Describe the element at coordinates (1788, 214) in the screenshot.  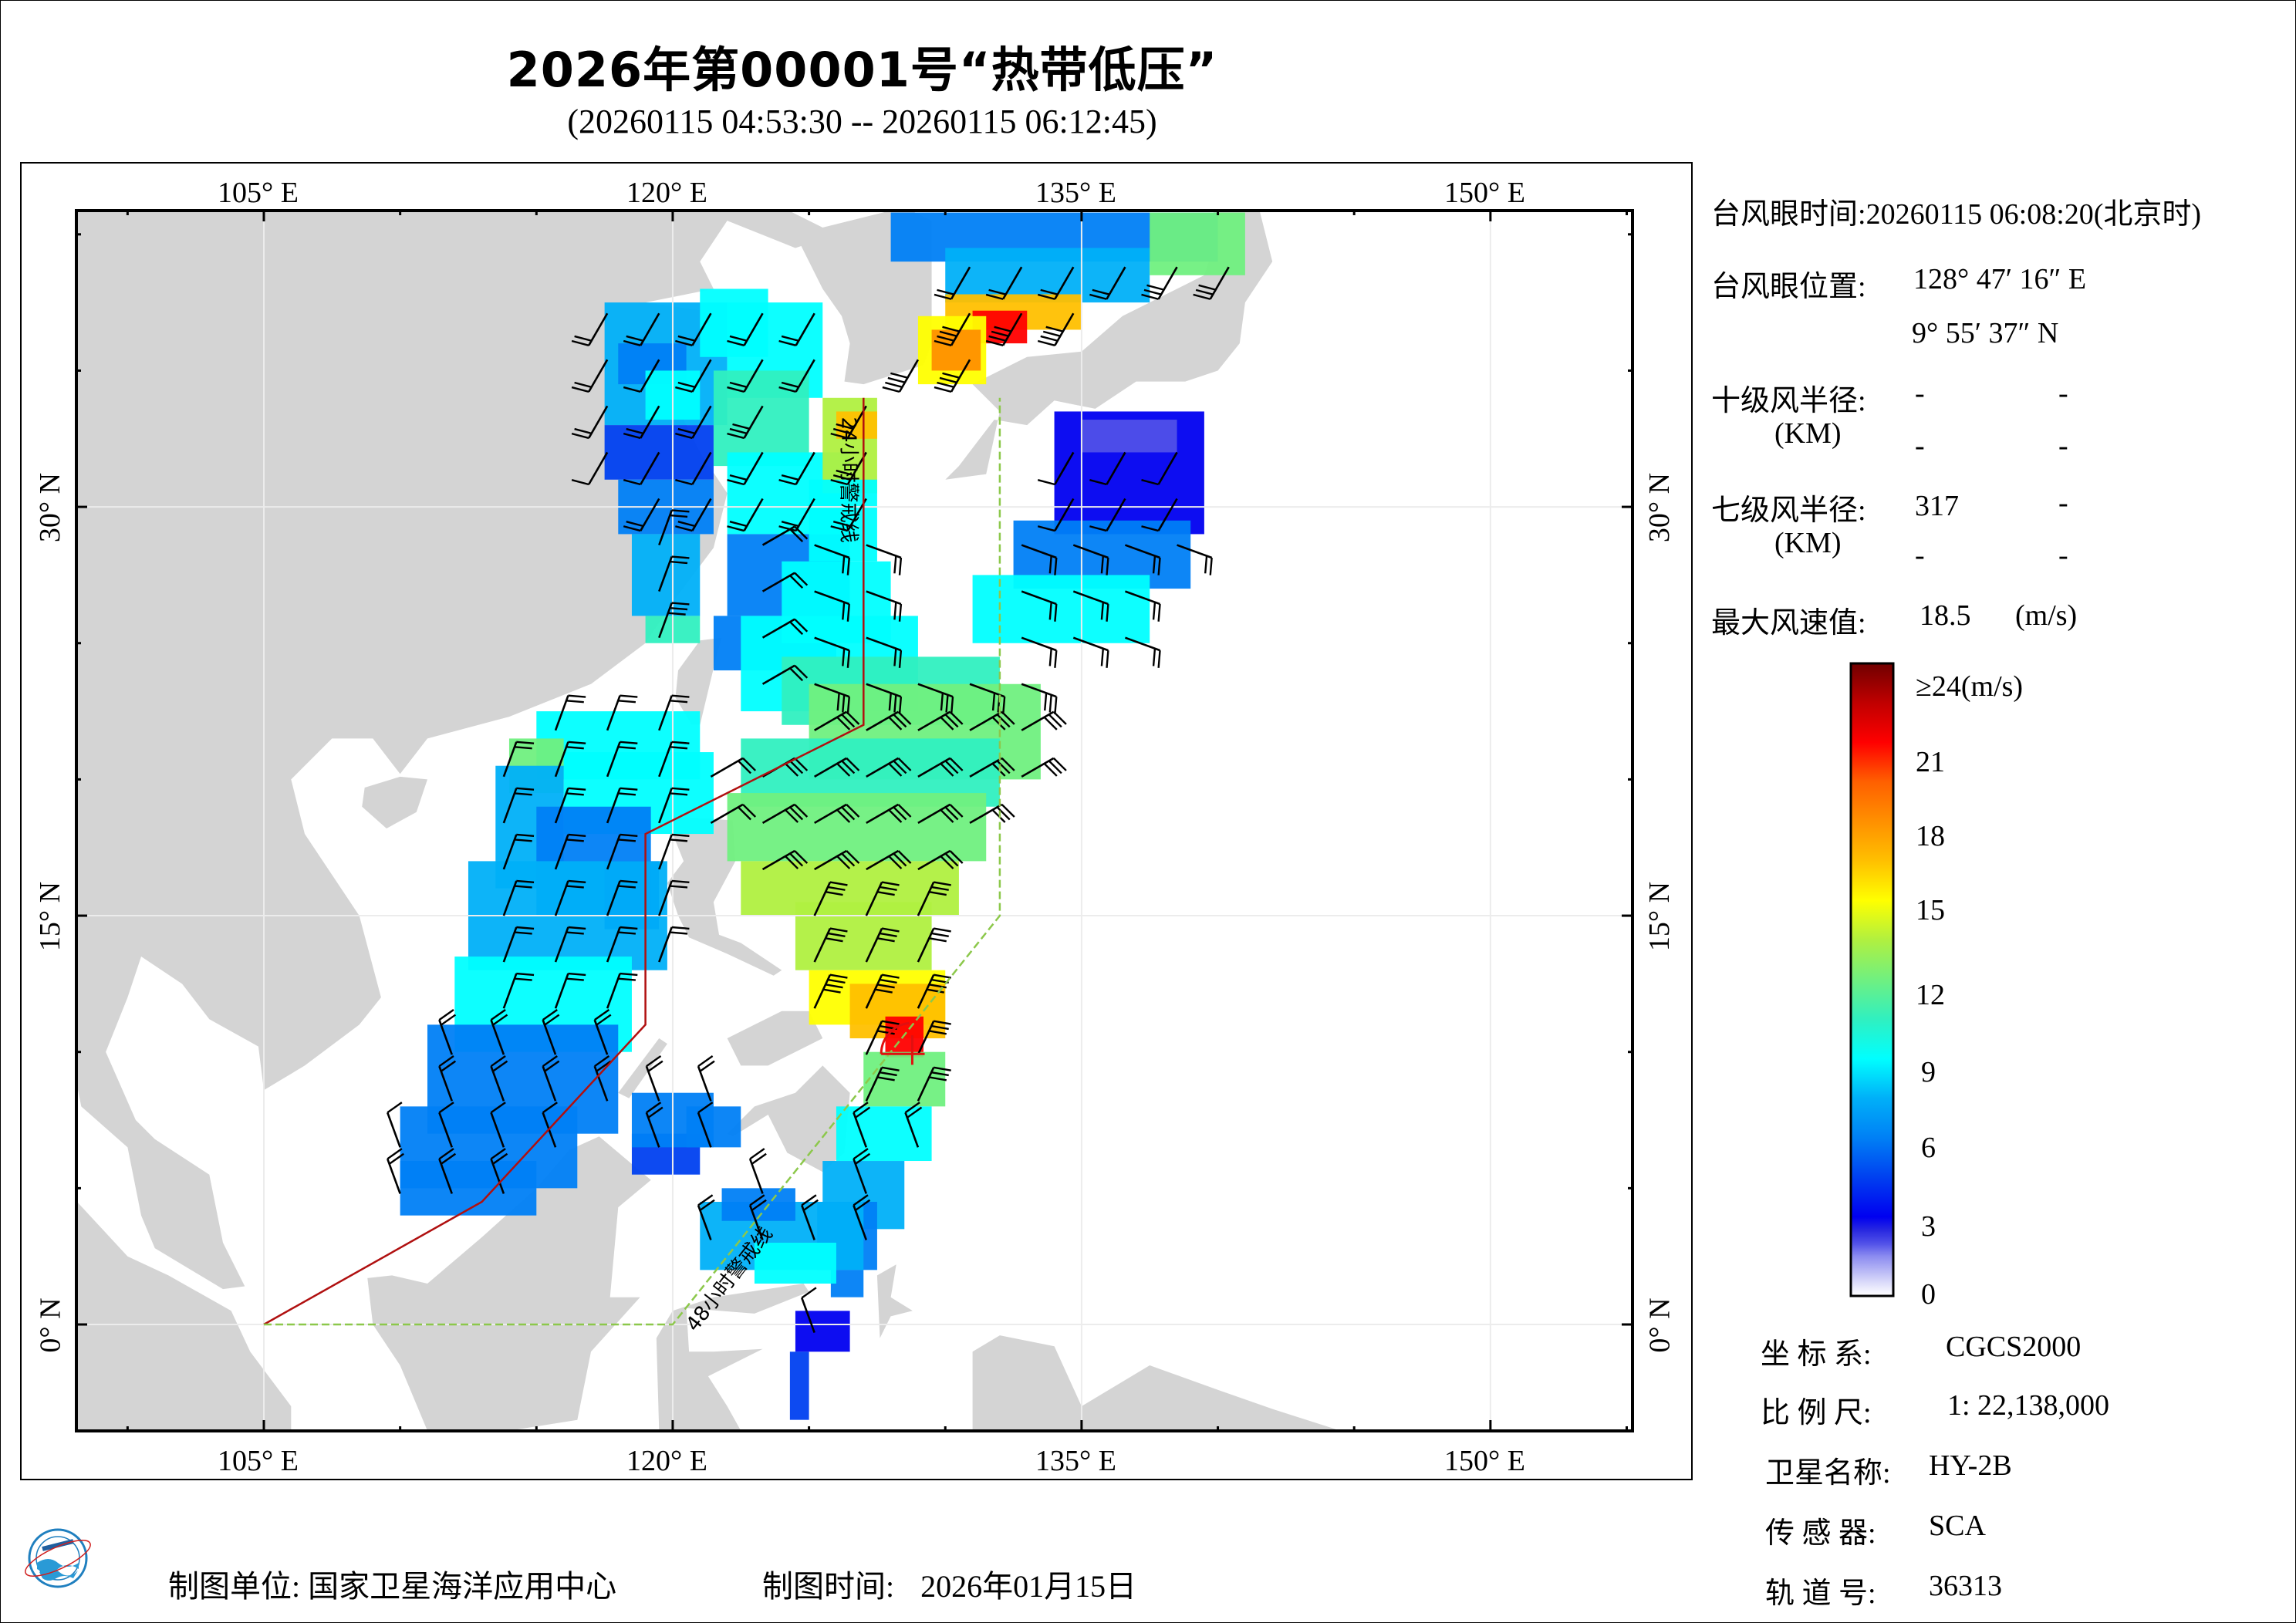
I see `eye-time-label: 台风眼时间:` at that location.